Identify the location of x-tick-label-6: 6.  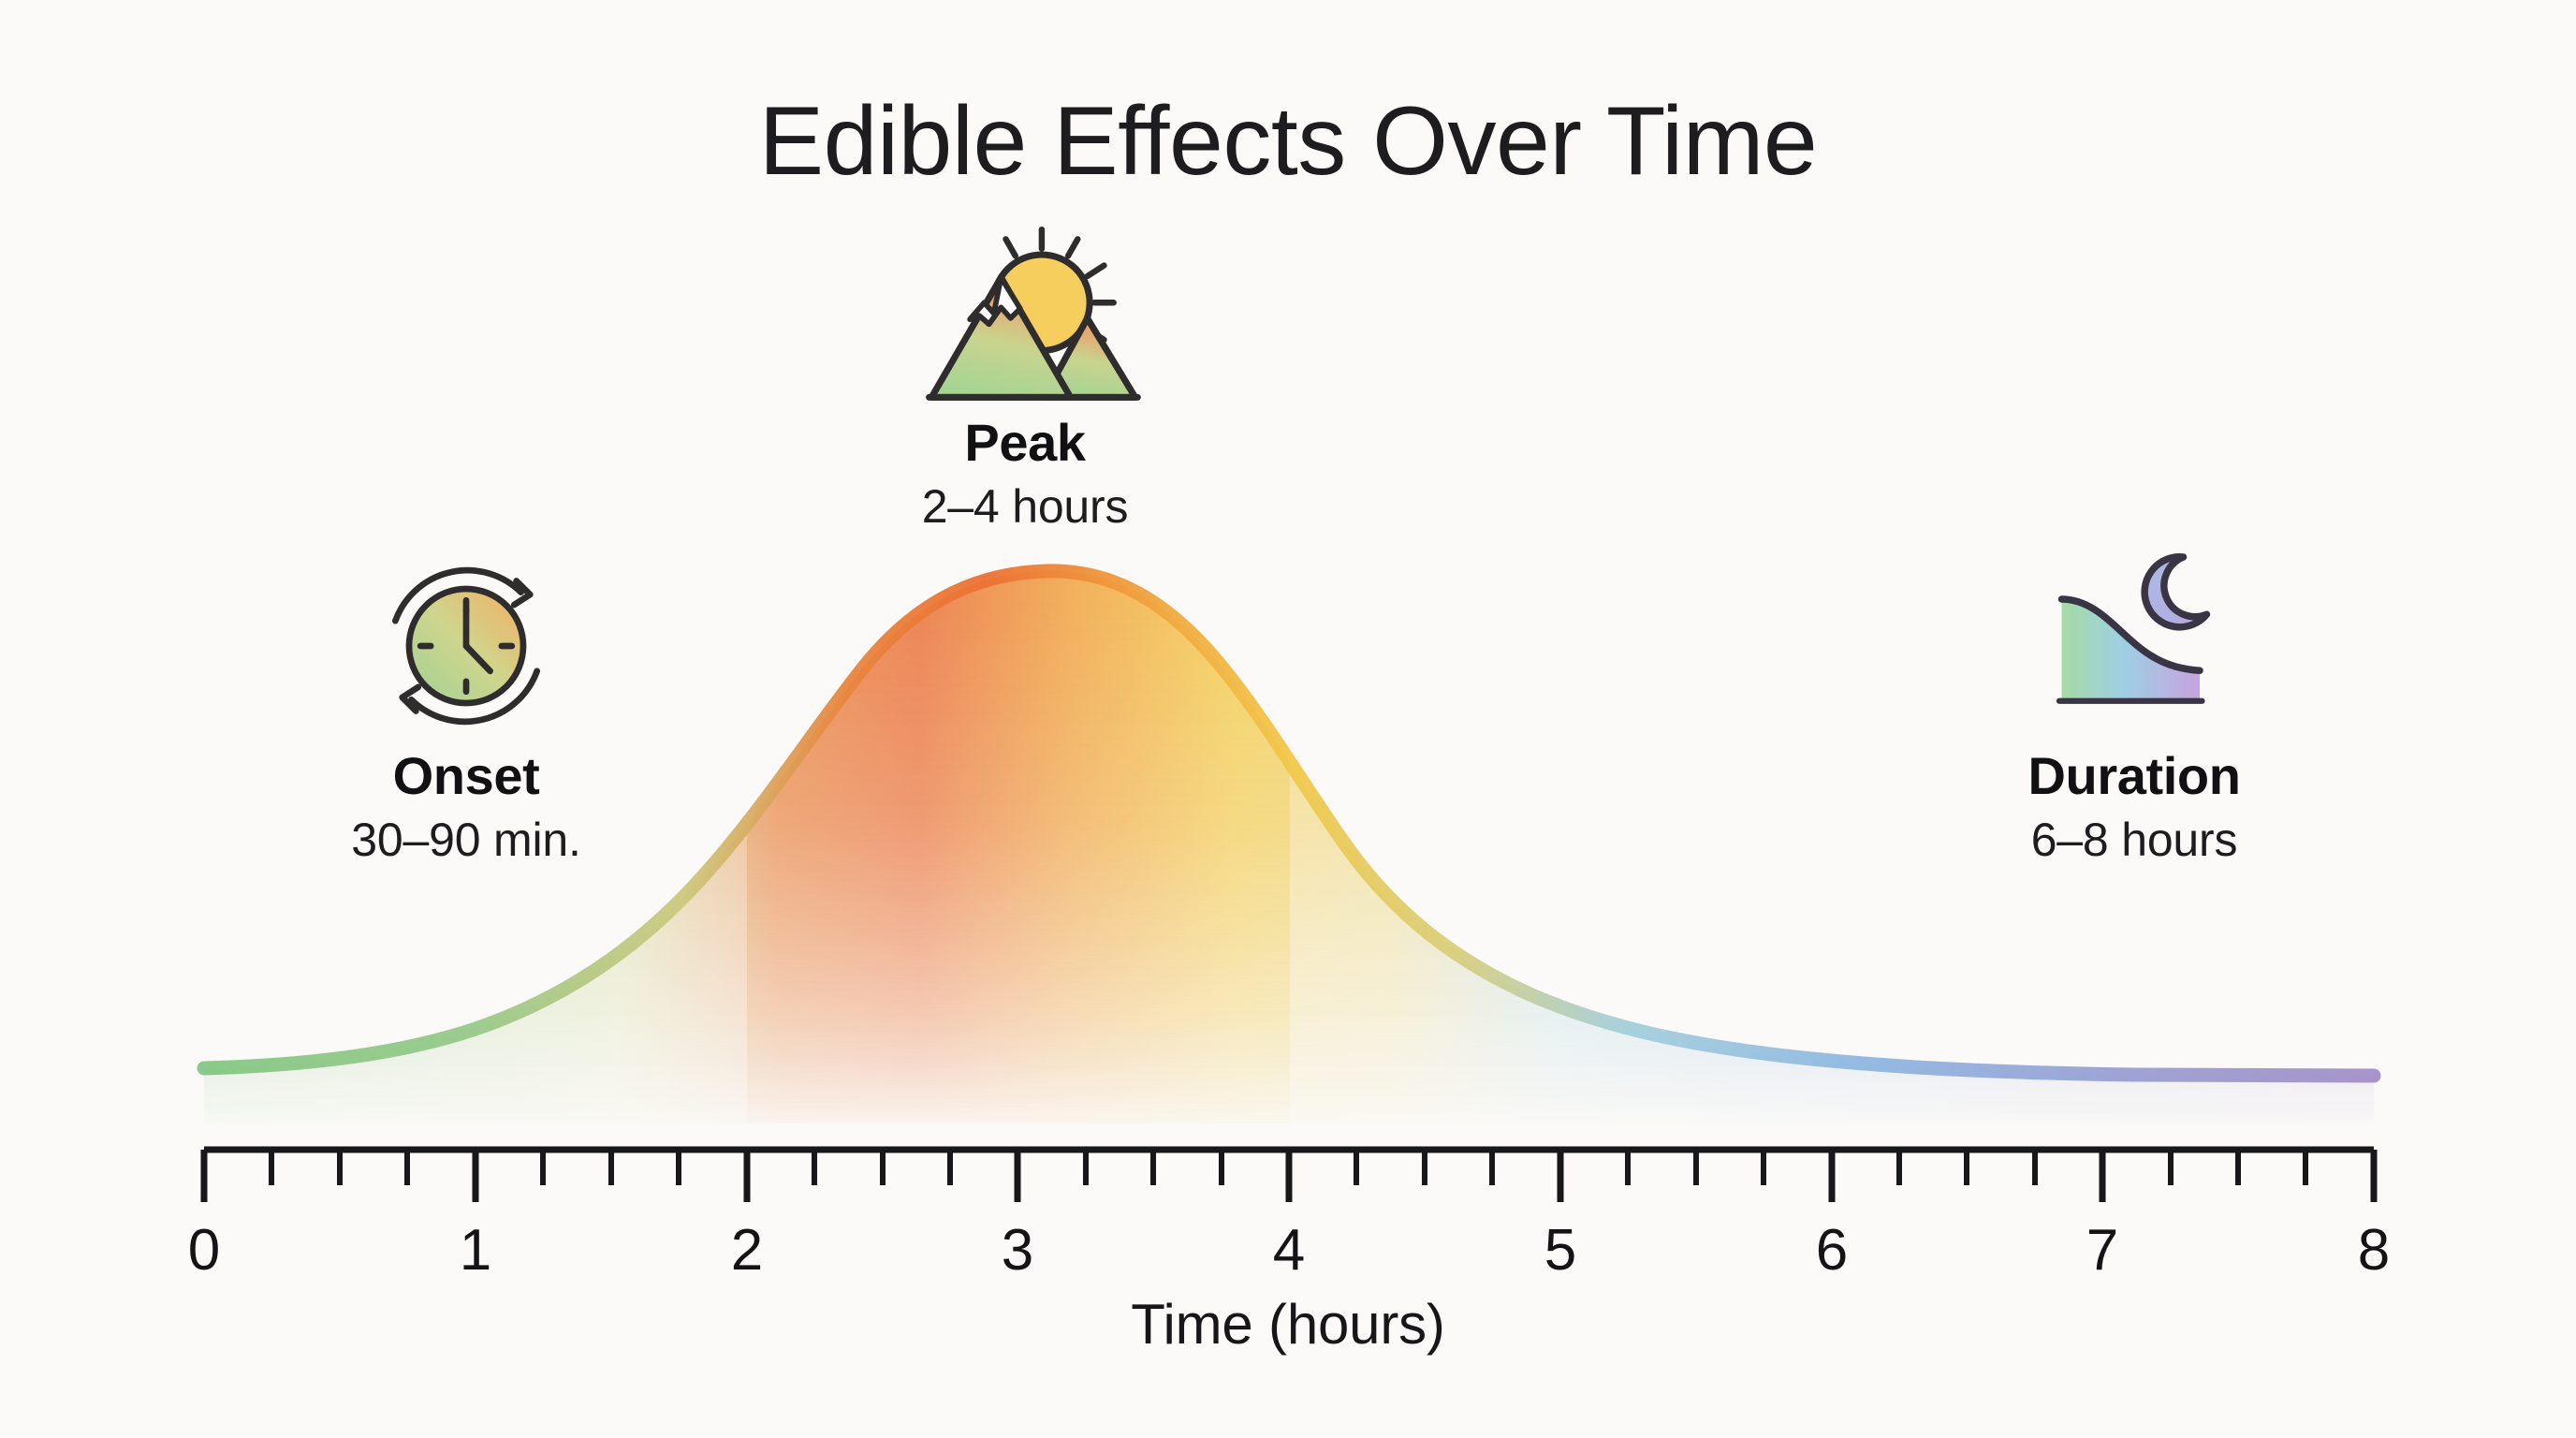
(1832, 1250).